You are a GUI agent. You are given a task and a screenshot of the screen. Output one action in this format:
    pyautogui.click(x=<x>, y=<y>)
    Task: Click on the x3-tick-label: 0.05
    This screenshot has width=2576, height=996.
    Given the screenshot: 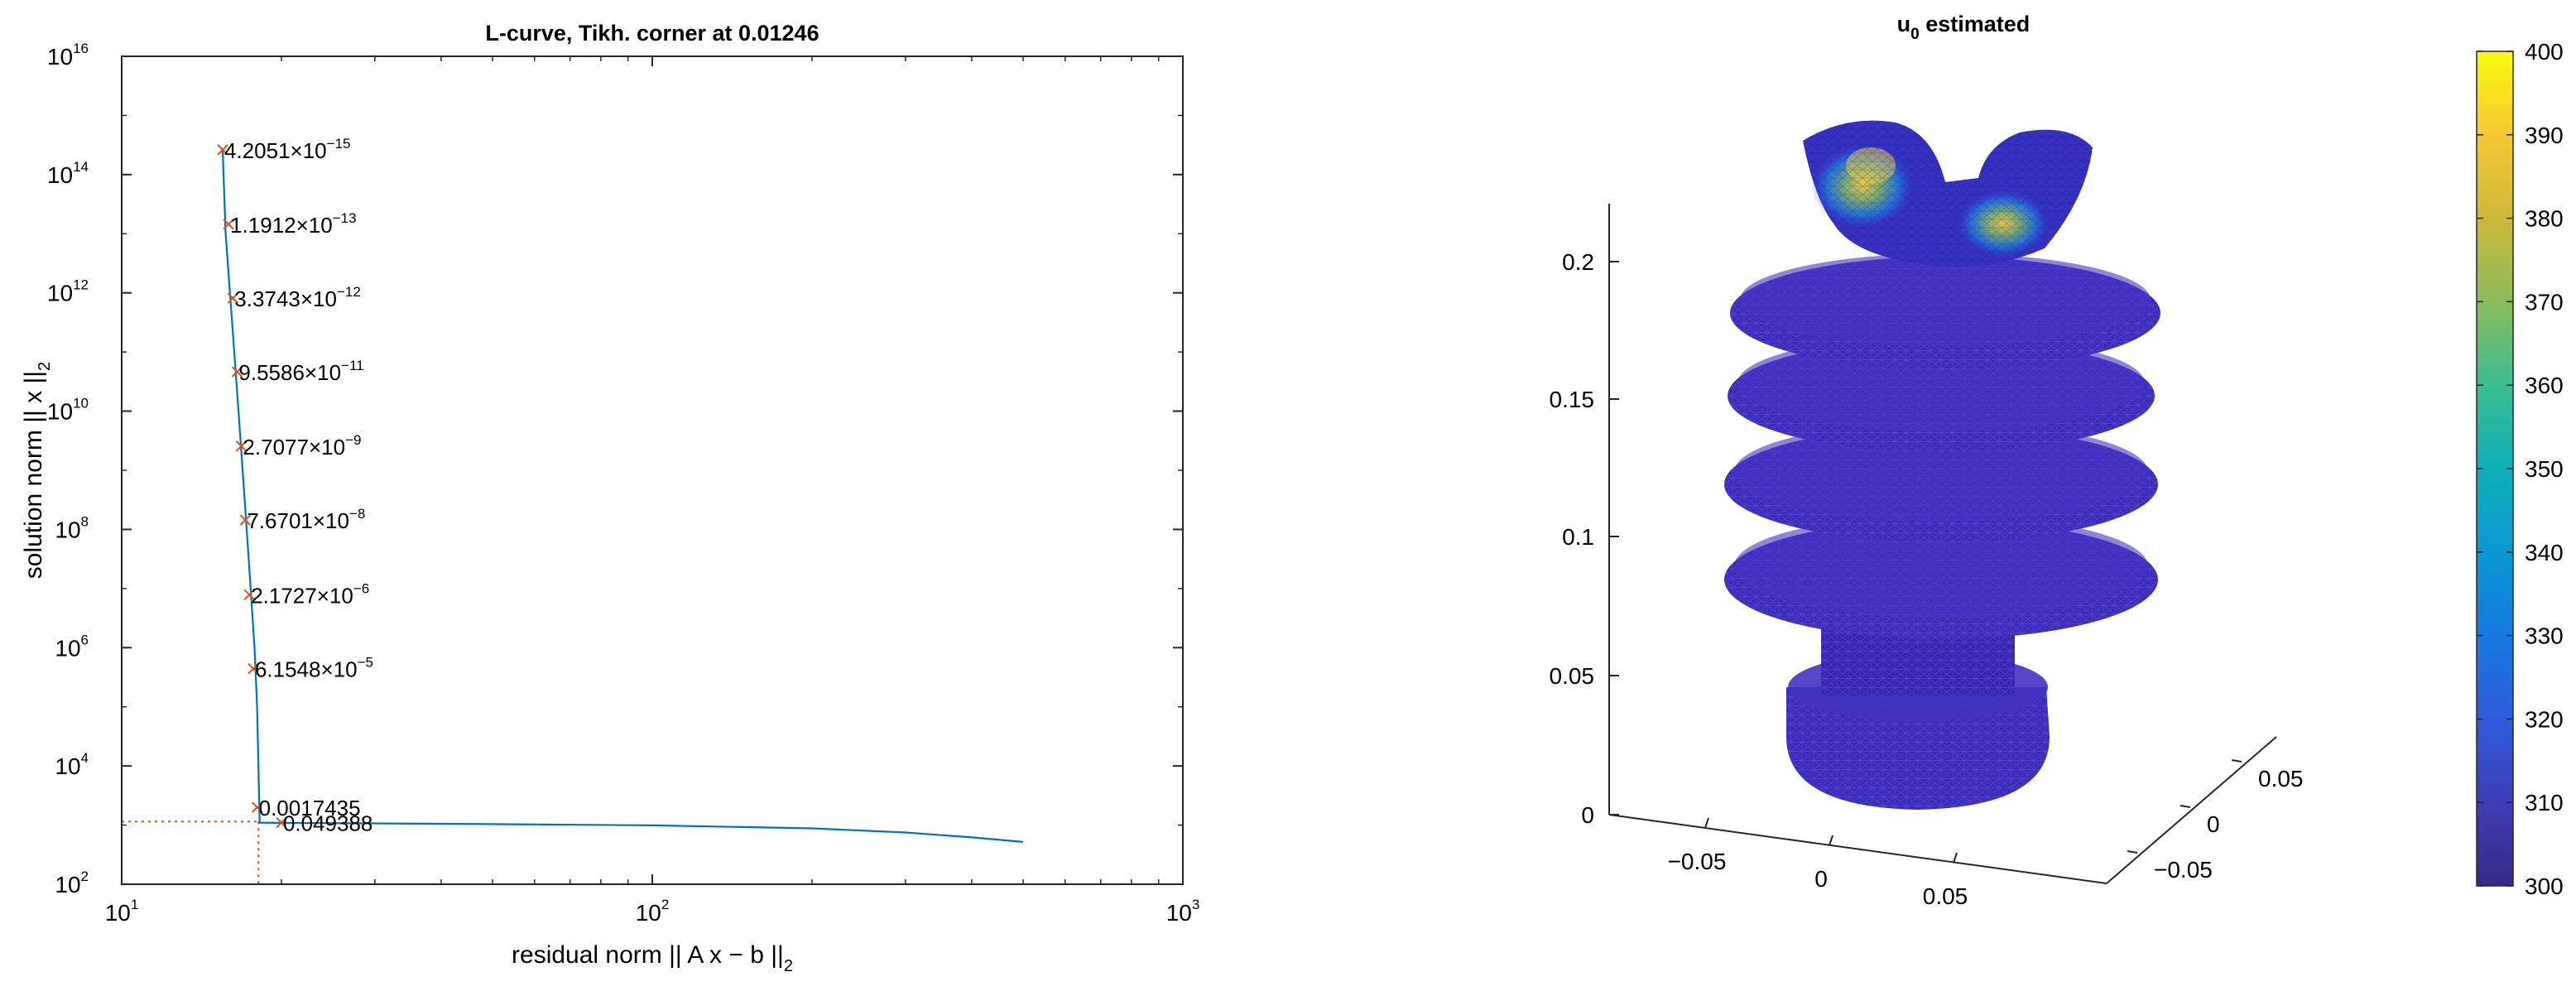 What is the action you would take?
    pyautogui.click(x=1945, y=896)
    